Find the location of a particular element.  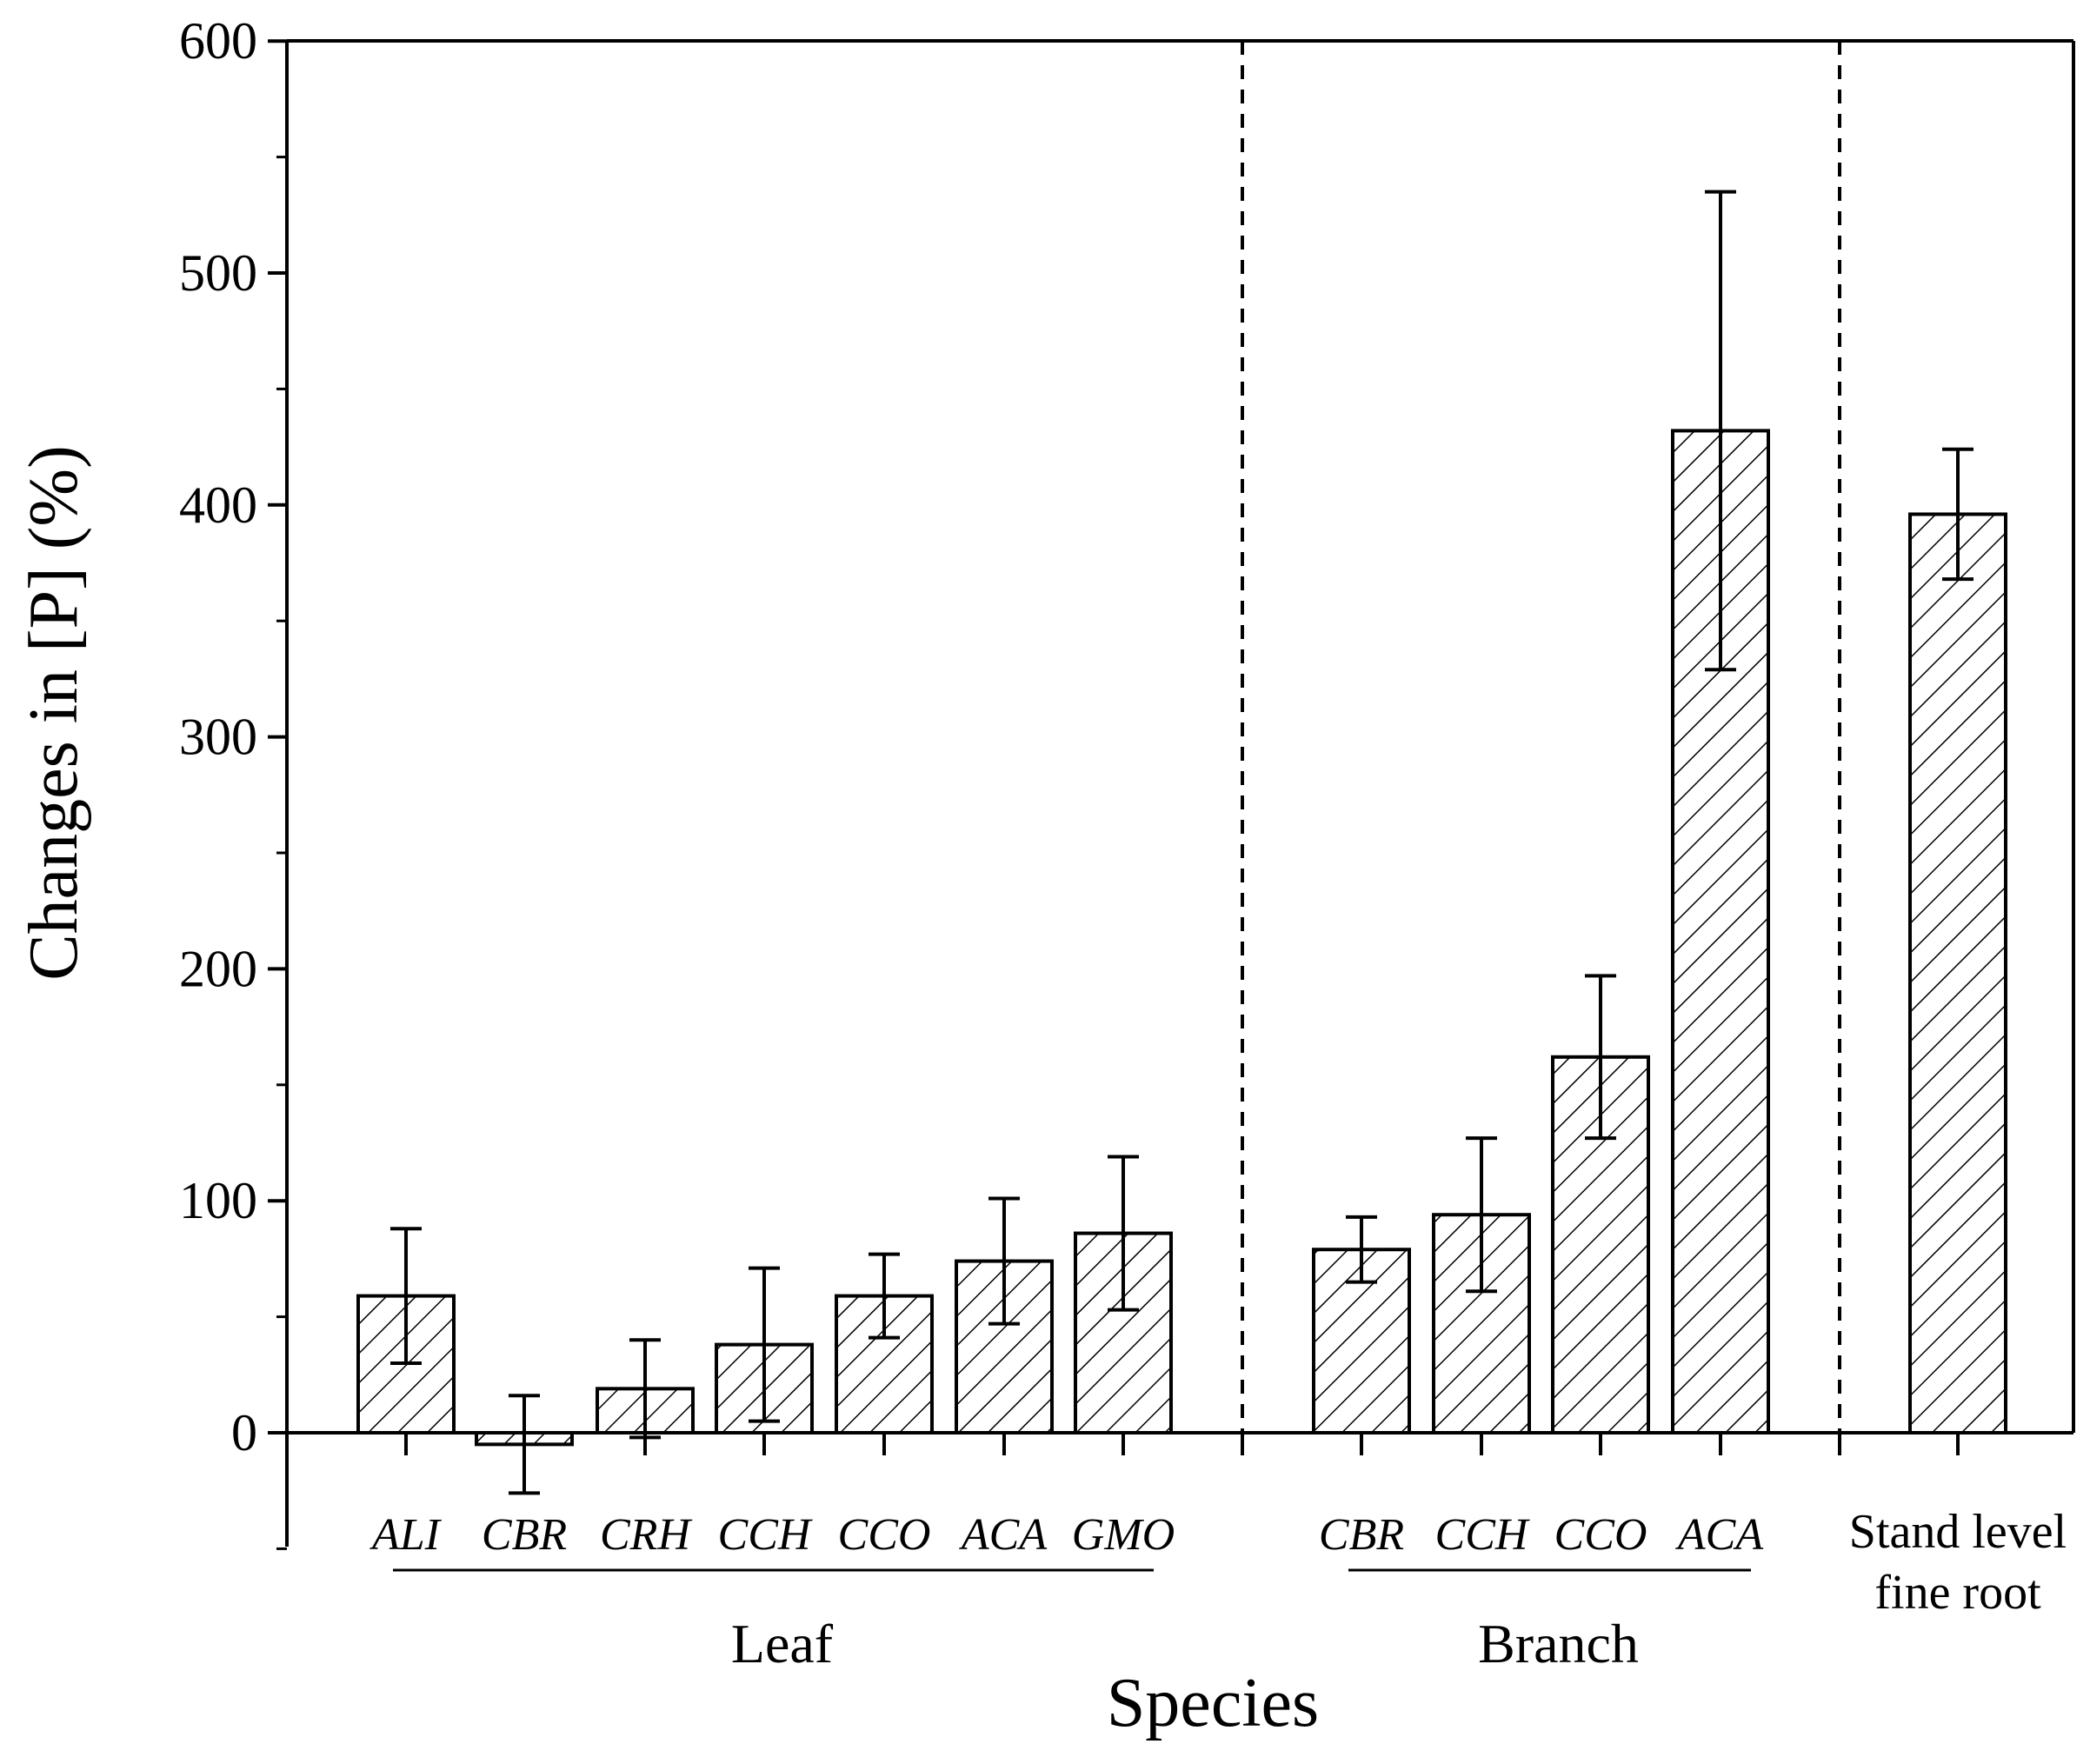

group-label: Leaf is located at coordinates (782, 1643).